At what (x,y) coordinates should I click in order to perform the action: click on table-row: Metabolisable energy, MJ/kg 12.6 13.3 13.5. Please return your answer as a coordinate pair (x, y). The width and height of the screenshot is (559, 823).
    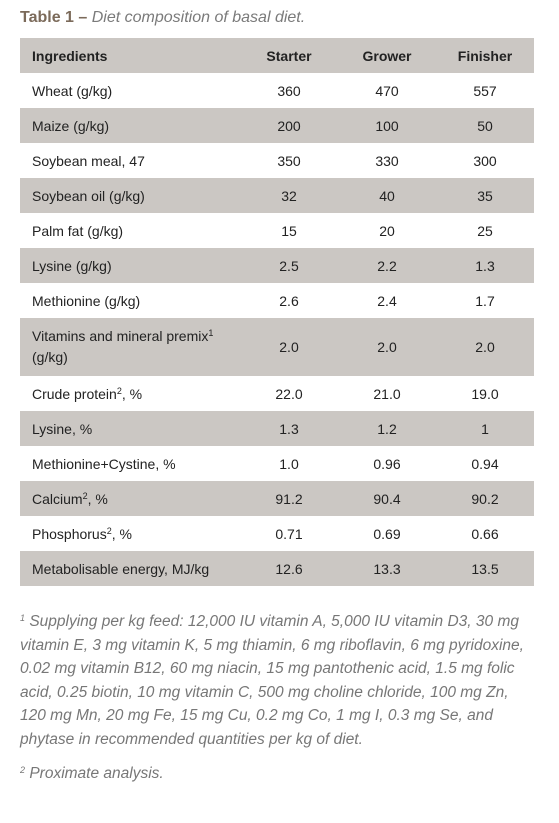
    Looking at the image, I should click on (277, 568).